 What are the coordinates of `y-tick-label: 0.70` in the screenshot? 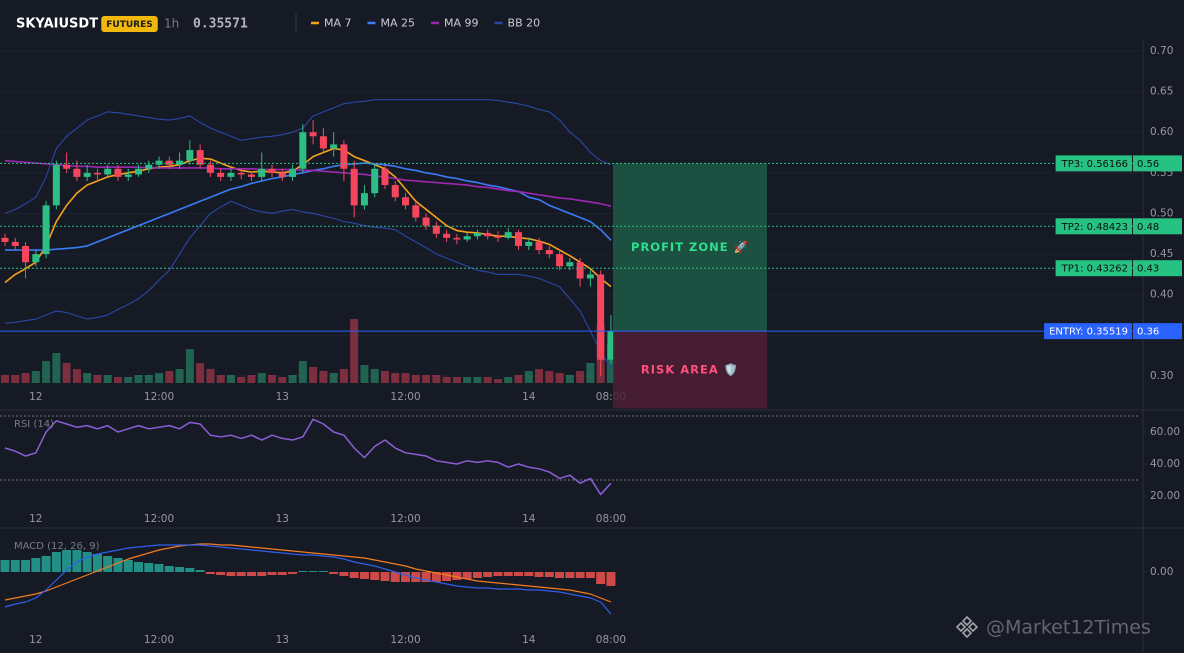 It's located at (1161, 51).